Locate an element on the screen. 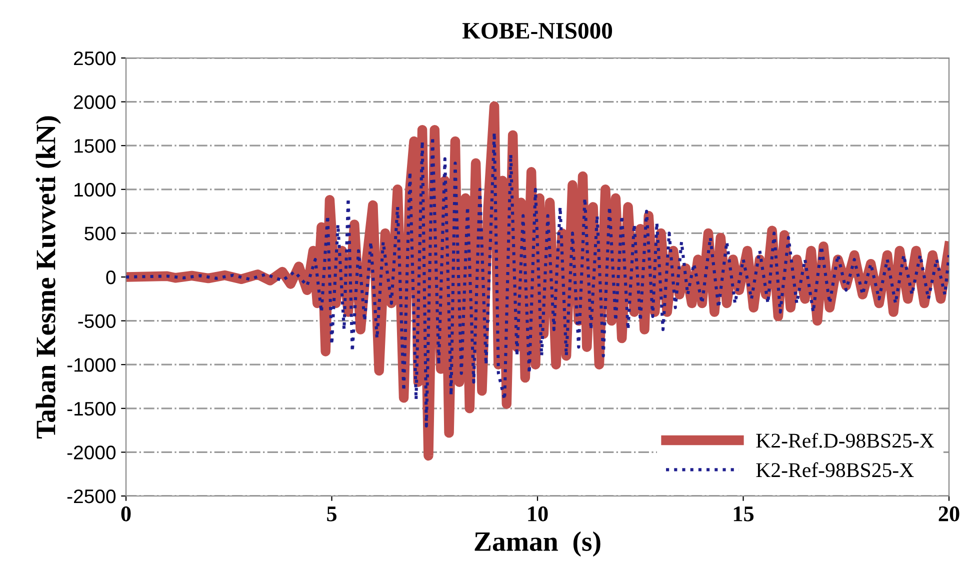  y-tick-label: -1000 is located at coordinates (91, 365).